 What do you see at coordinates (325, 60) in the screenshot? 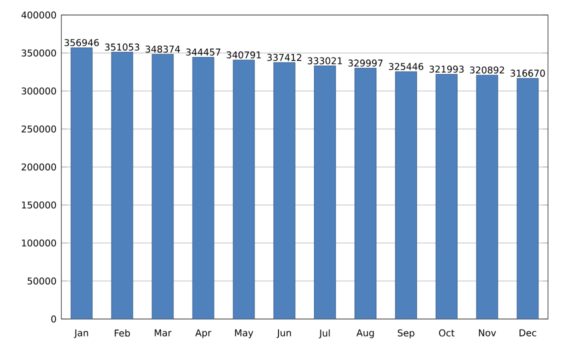
I see `data-label: 333021` at bounding box center [325, 60].